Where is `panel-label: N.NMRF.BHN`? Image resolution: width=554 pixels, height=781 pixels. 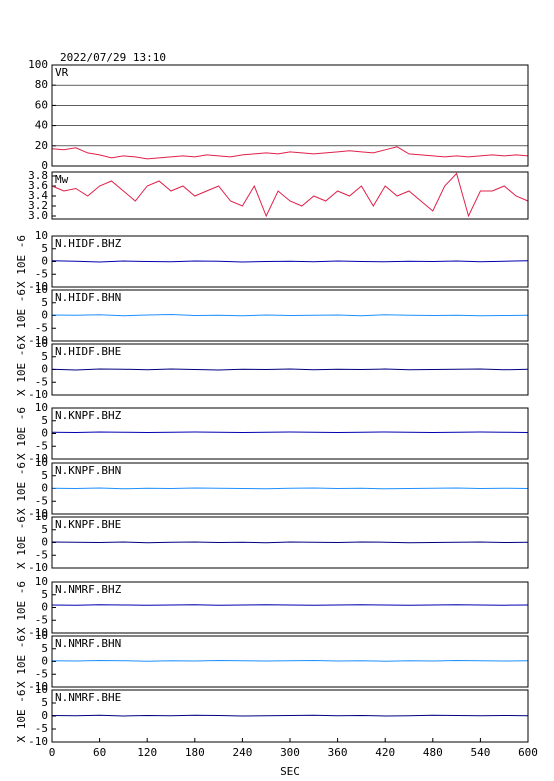
panel-label: N.NMRF.BHN is located at coordinates (88, 643).